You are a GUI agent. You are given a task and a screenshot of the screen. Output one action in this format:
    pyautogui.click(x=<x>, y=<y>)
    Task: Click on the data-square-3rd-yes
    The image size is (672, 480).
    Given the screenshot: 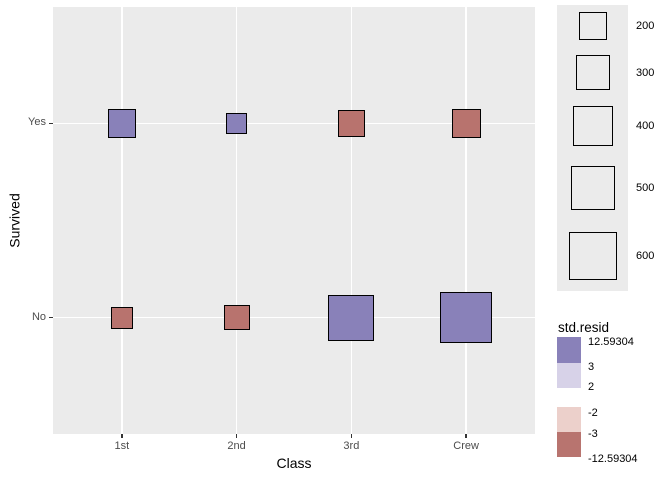 What is the action you would take?
    pyautogui.click(x=351, y=123)
    